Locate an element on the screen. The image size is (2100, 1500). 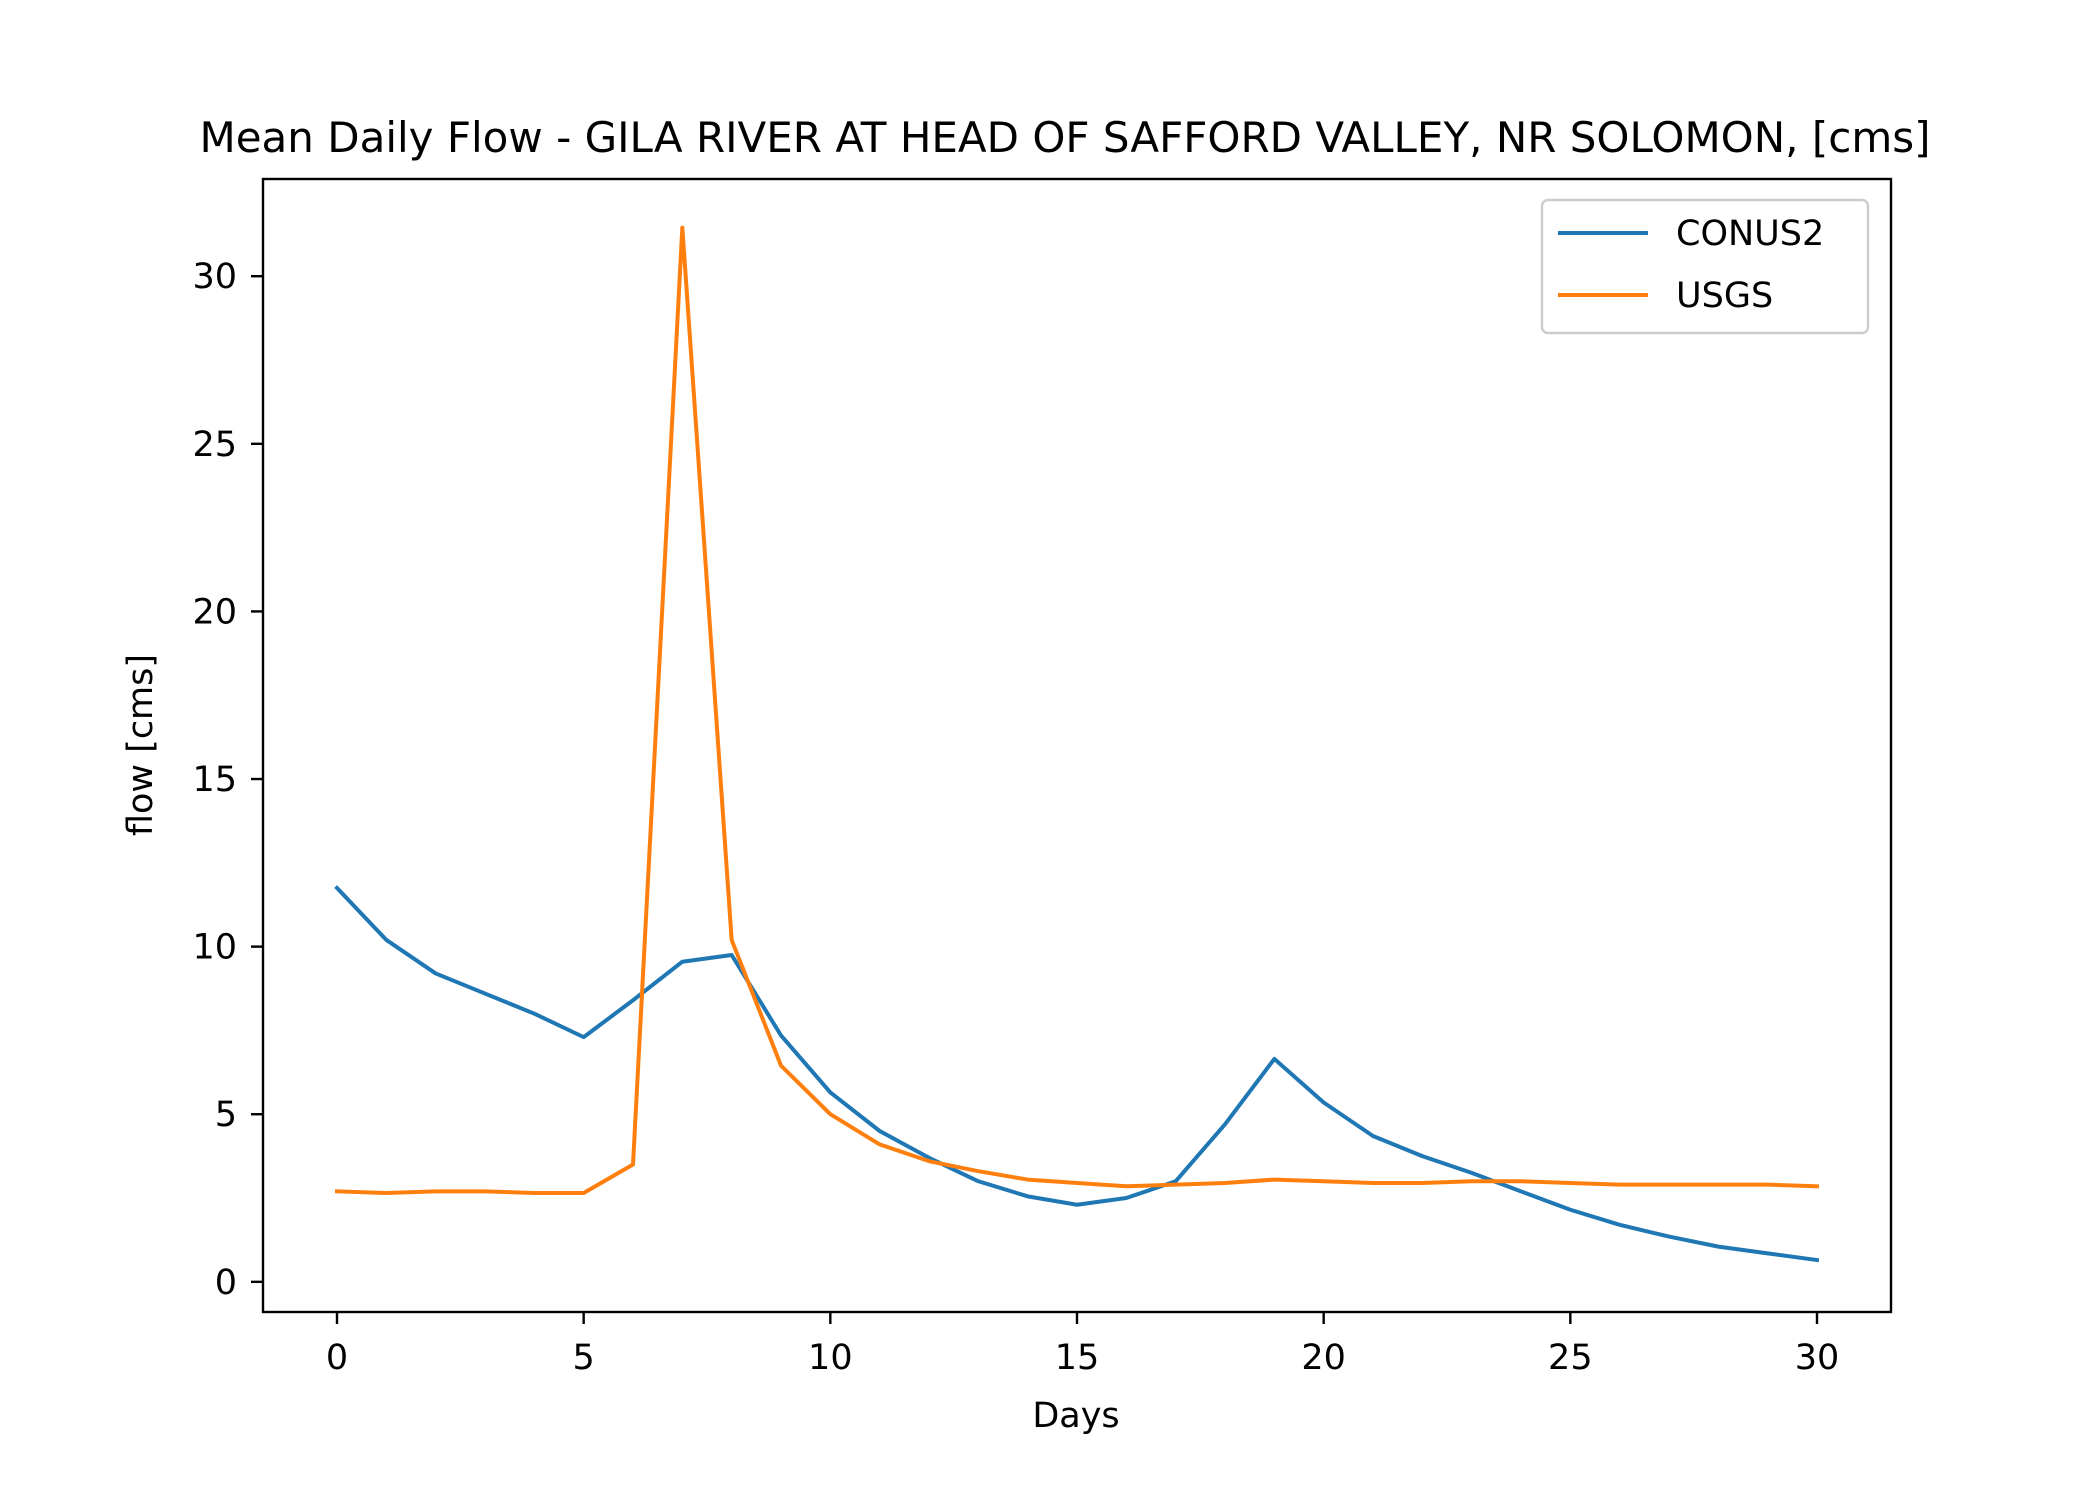
x-tick-label: 15 is located at coordinates (1077, 1358).